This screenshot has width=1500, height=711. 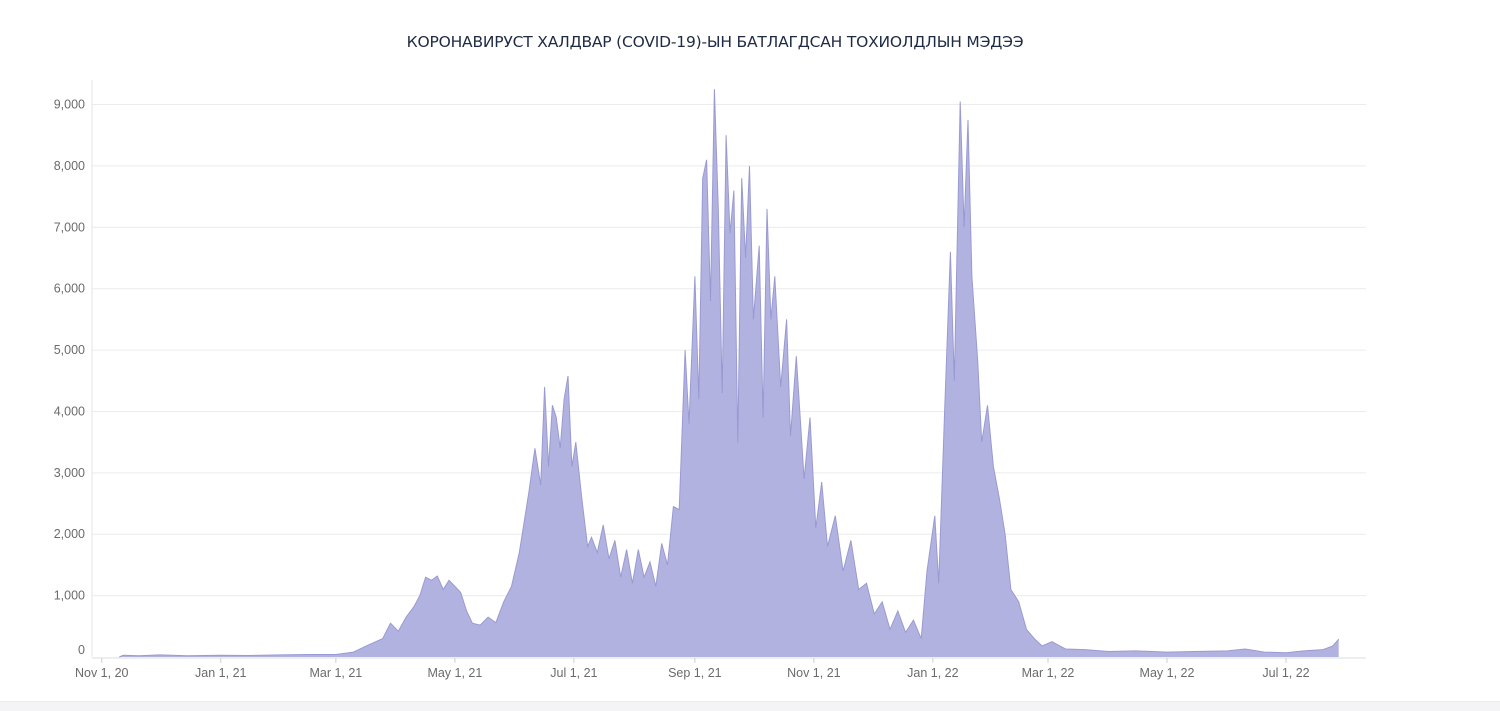 What do you see at coordinates (695, 673) in the screenshot?
I see `x-tick-label: Sep 1, 21` at bounding box center [695, 673].